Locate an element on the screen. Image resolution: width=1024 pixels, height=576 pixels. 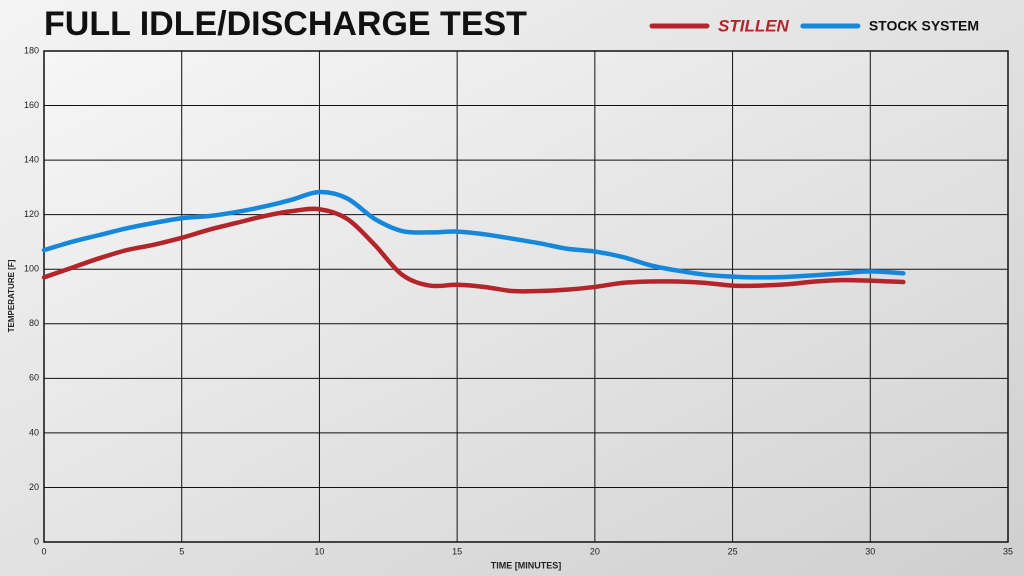
x-tick-label: 30 is located at coordinates (870, 551).